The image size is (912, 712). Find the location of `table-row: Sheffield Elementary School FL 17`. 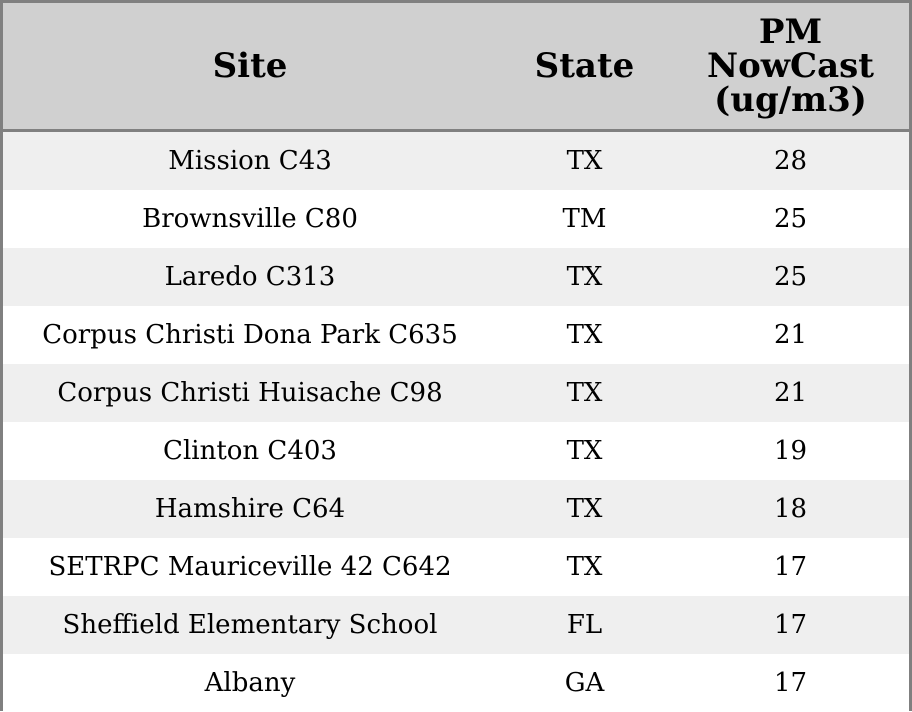

table-row: Sheffield Elementary School FL 17 is located at coordinates (456, 625).